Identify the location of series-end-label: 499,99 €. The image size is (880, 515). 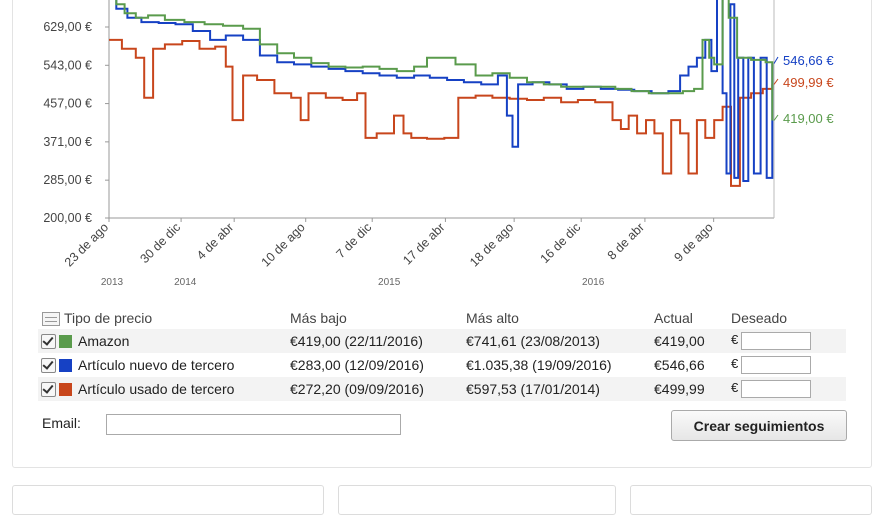
(808, 82).